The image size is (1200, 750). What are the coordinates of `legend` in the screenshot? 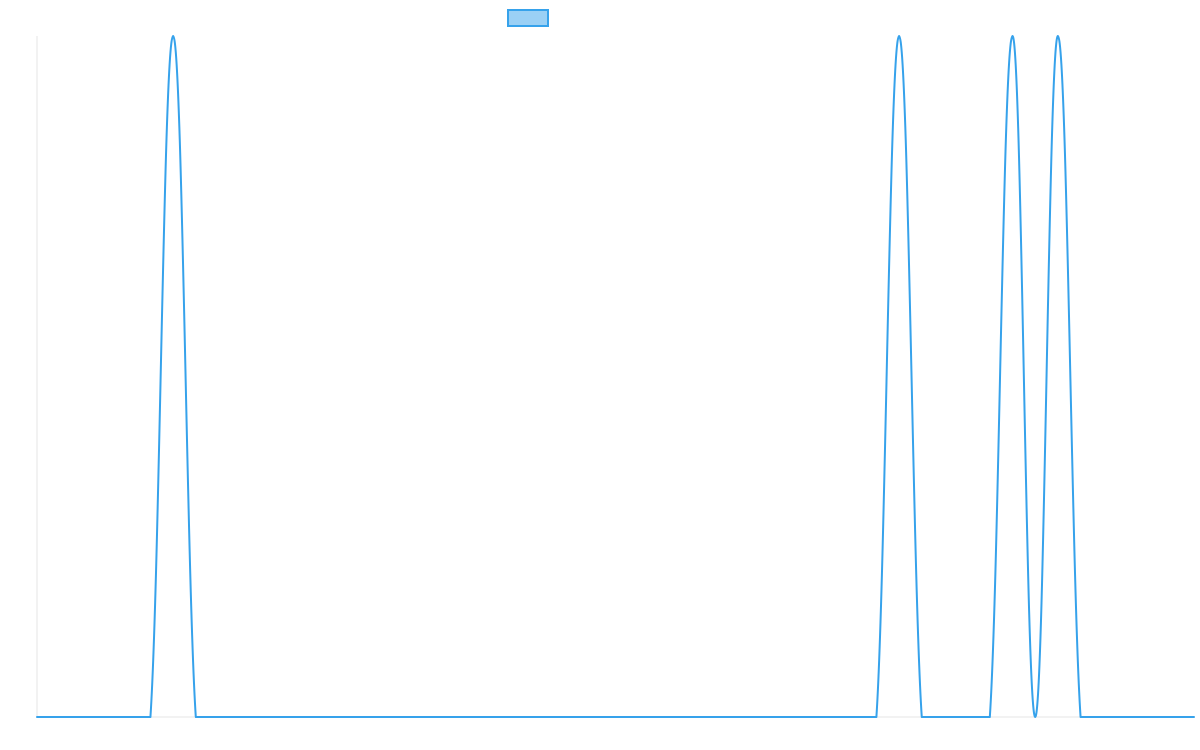 It's located at (528, 18).